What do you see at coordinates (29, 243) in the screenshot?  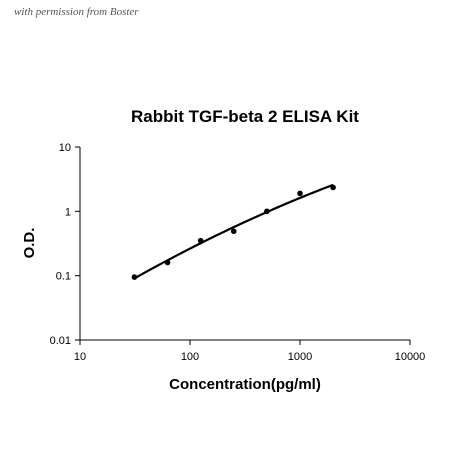 I see `y-axis-label: O.D.` at bounding box center [29, 243].